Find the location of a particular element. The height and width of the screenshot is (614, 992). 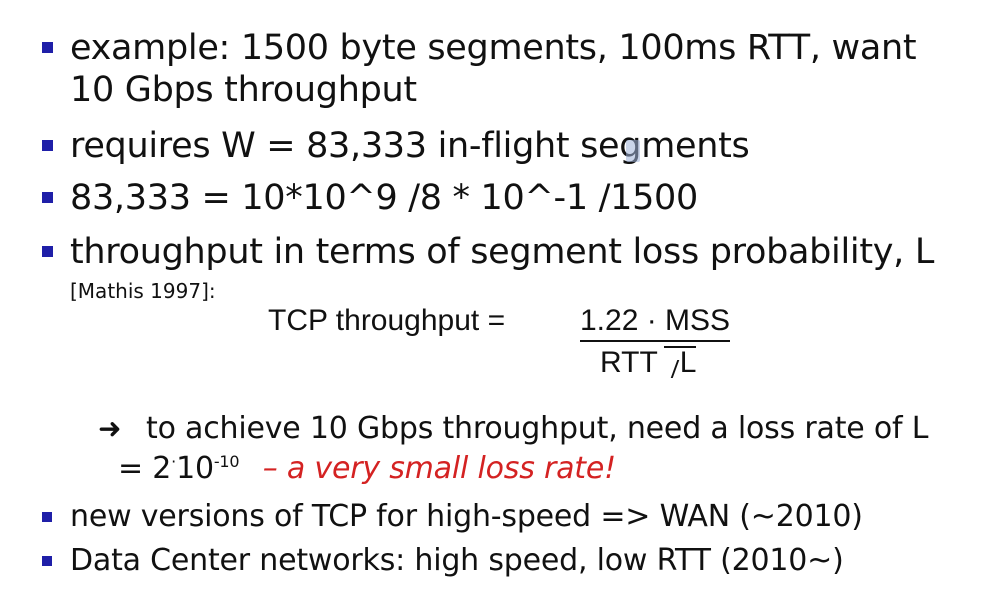

citation: [Mathis 1997]: is located at coordinates (143, 291).